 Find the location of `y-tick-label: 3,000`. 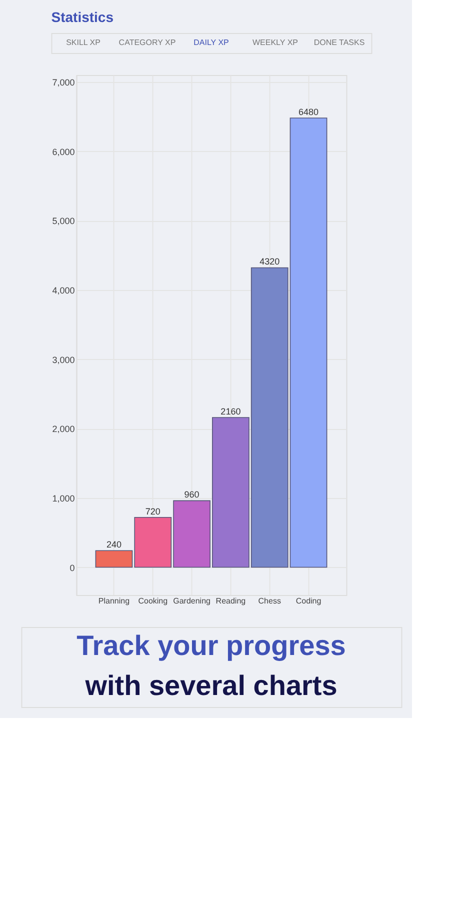

y-tick-label: 3,000 is located at coordinates (63, 359).